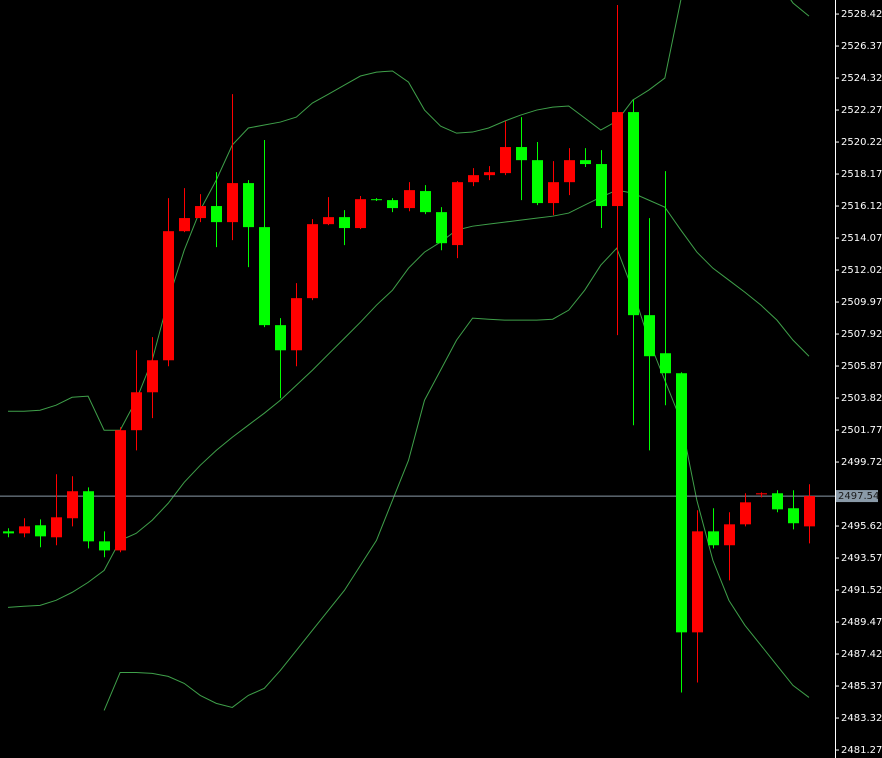  I want to click on y-tick-label: 2487.42, so click(861, 654).